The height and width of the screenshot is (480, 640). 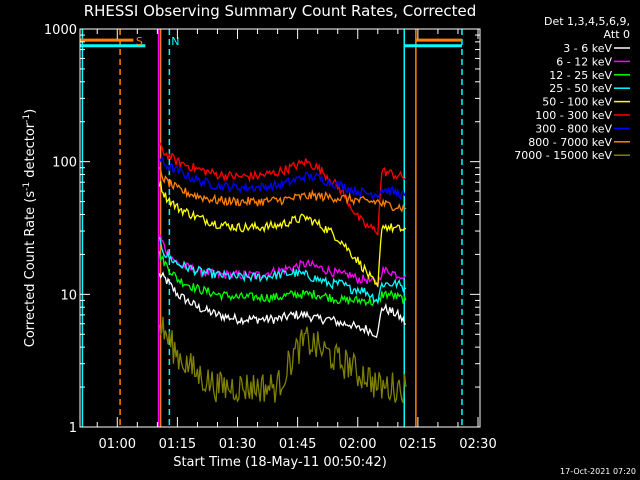 I want to click on legend-label: 3 - 6 keV, so click(x=587, y=48).